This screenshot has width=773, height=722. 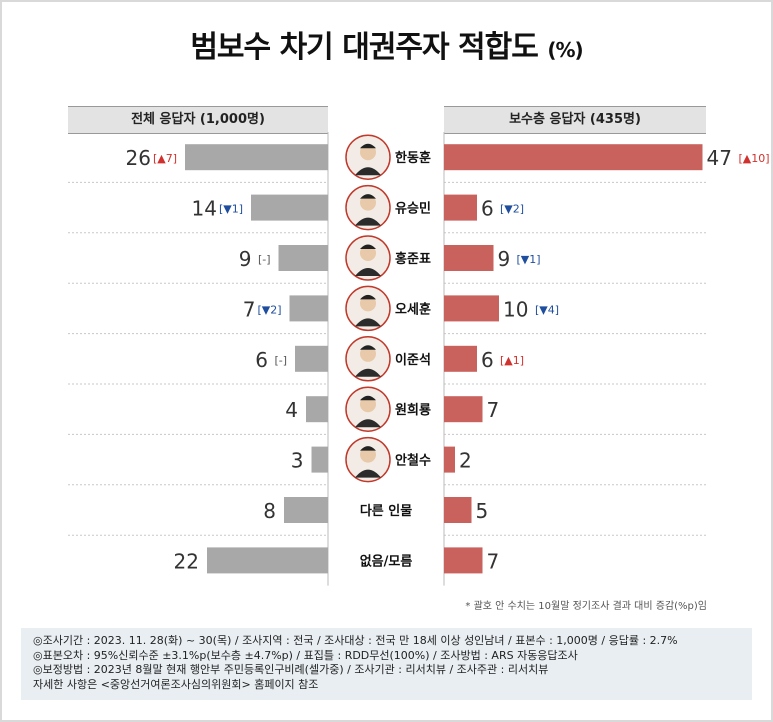 I want to click on right-change-label: [▼4], so click(x=547, y=309).